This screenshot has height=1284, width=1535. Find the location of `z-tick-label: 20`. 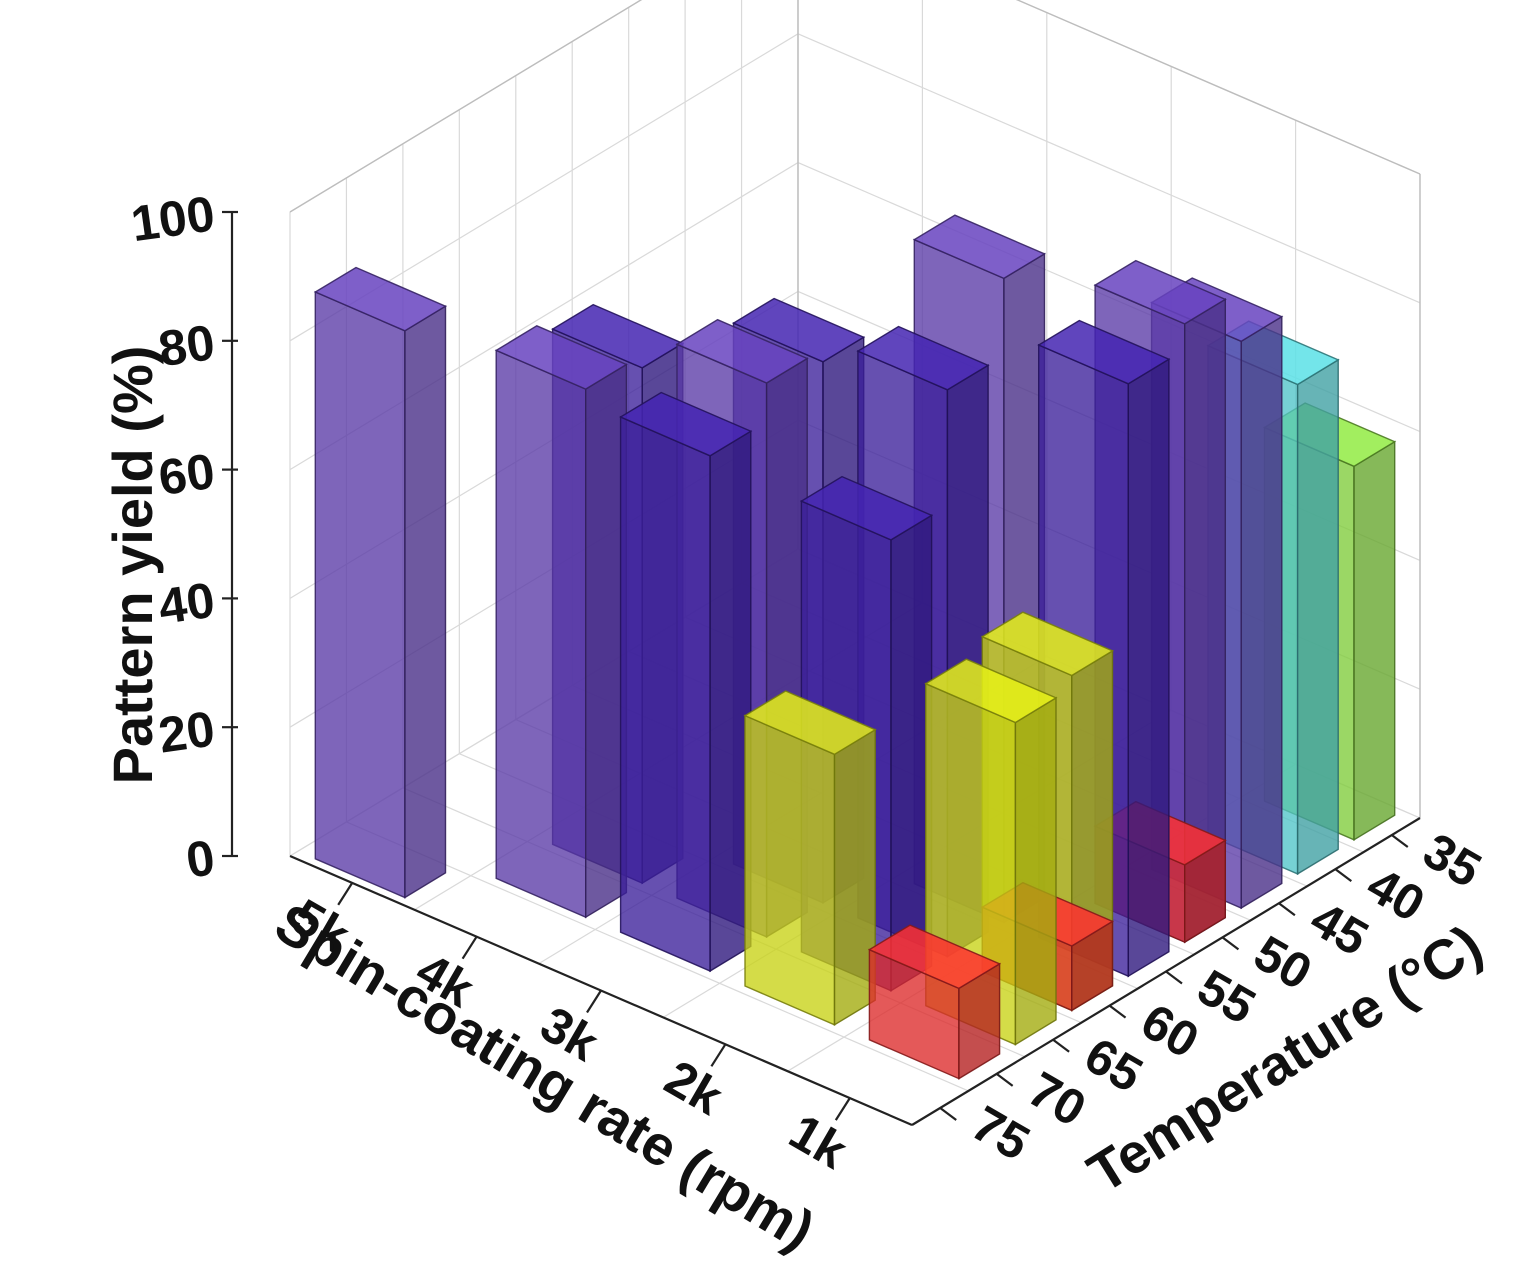

z-tick-label: 20 is located at coordinates (186, 731).